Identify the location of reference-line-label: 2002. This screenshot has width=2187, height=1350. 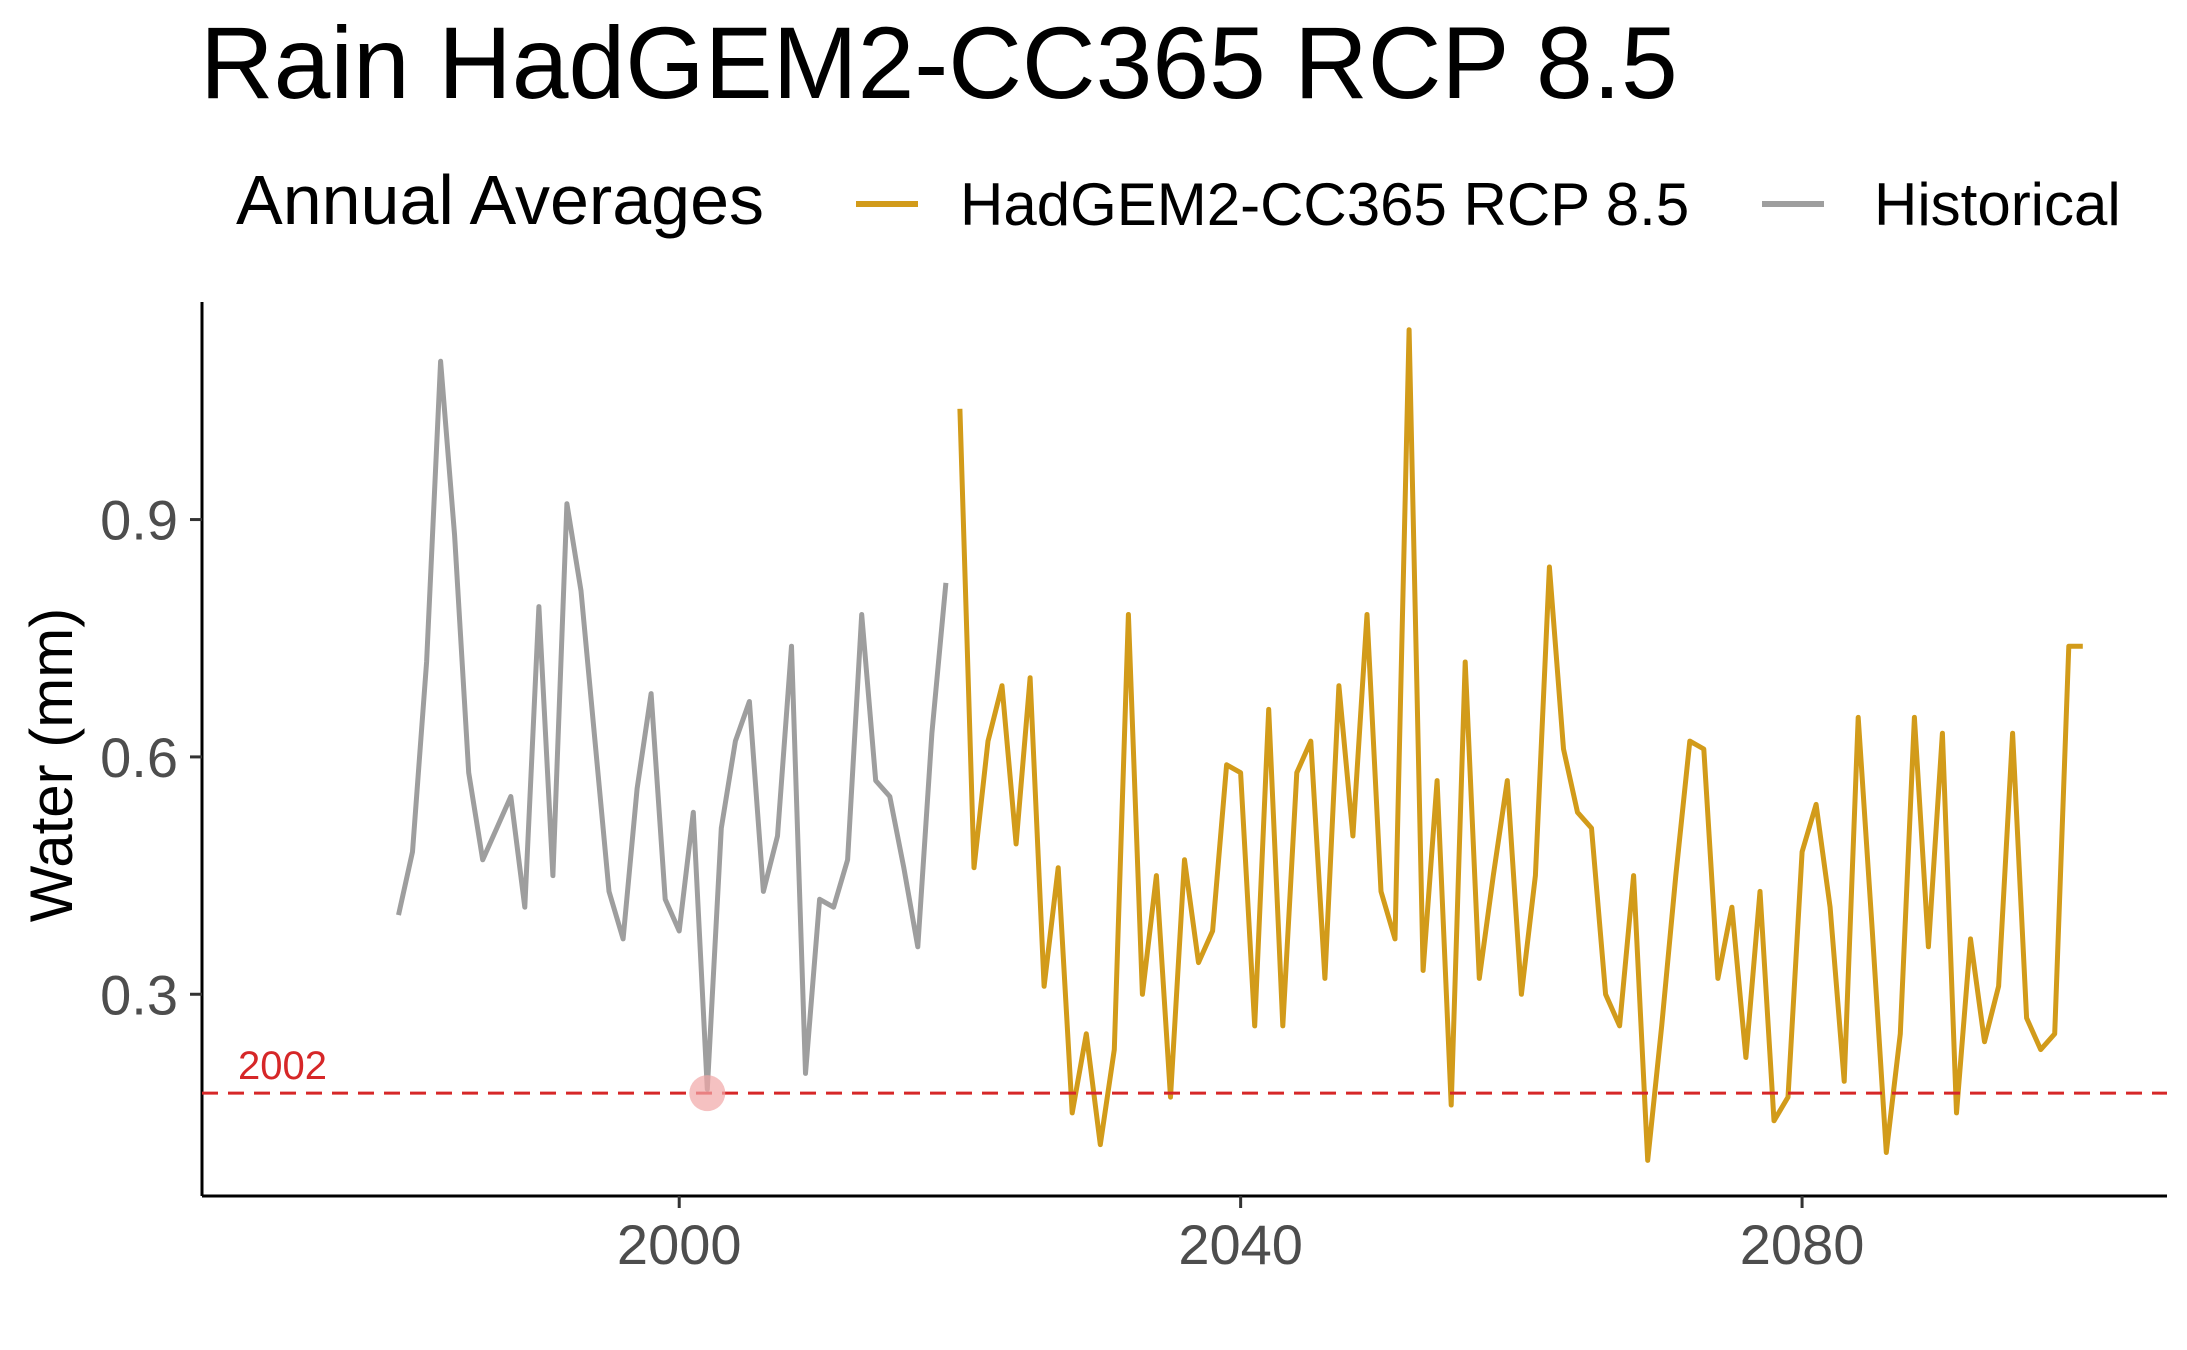
(282, 1066).